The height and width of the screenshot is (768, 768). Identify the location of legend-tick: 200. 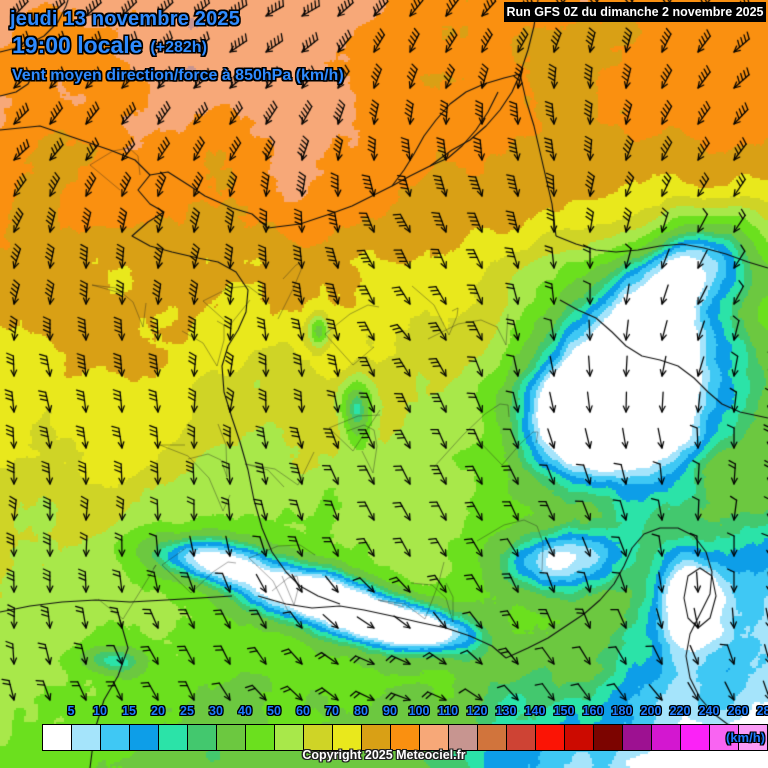
(651, 711).